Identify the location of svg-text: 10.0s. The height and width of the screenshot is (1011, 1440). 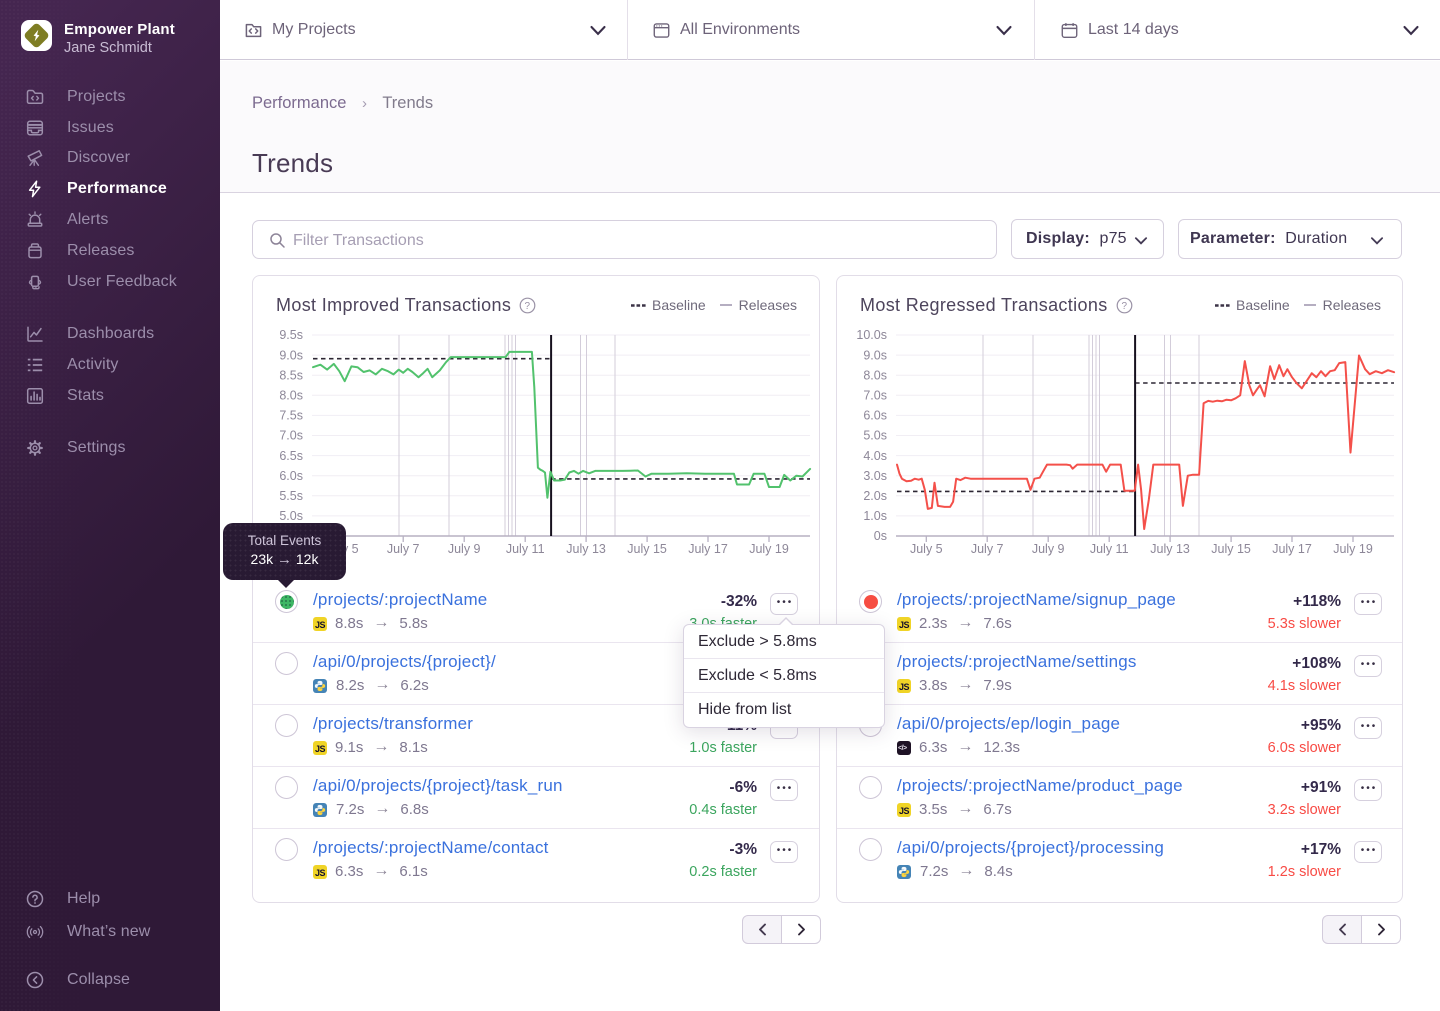
(871, 335).